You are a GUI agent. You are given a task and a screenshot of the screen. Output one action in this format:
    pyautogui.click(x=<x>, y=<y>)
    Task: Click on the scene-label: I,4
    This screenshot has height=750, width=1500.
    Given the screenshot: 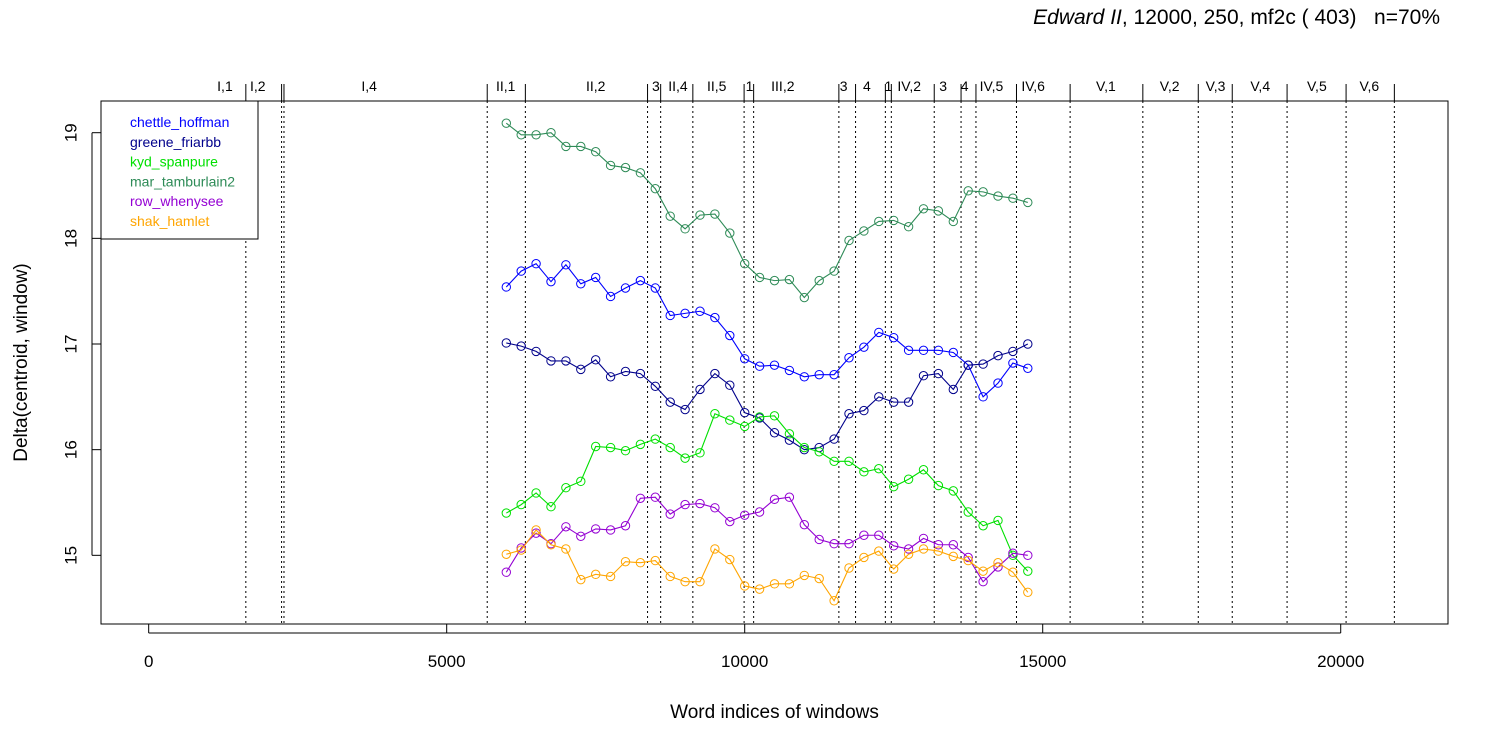 What is the action you would take?
    pyautogui.click(x=369, y=86)
    